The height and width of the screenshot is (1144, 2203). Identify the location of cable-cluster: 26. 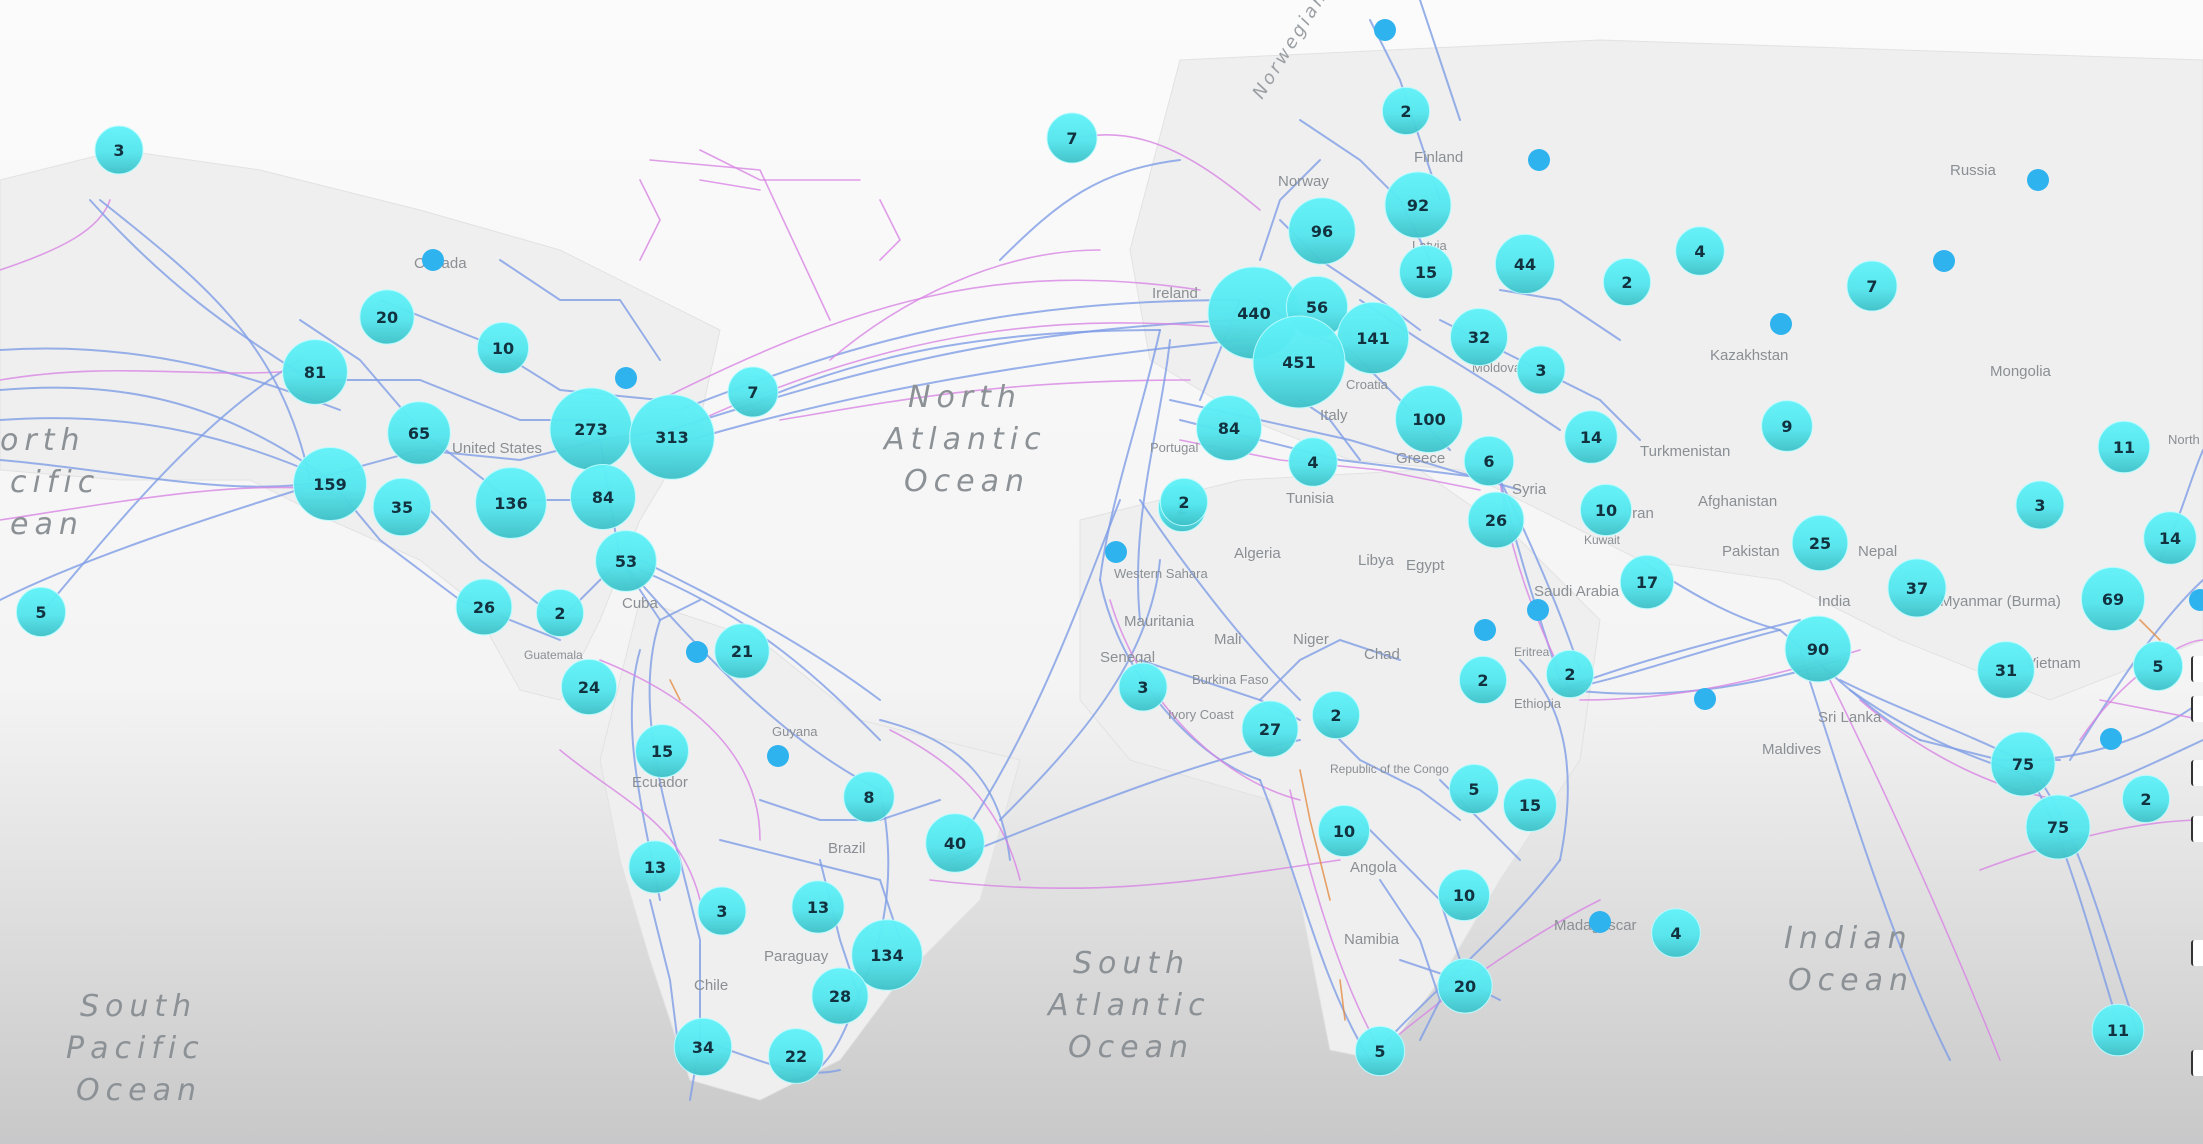
(484, 607).